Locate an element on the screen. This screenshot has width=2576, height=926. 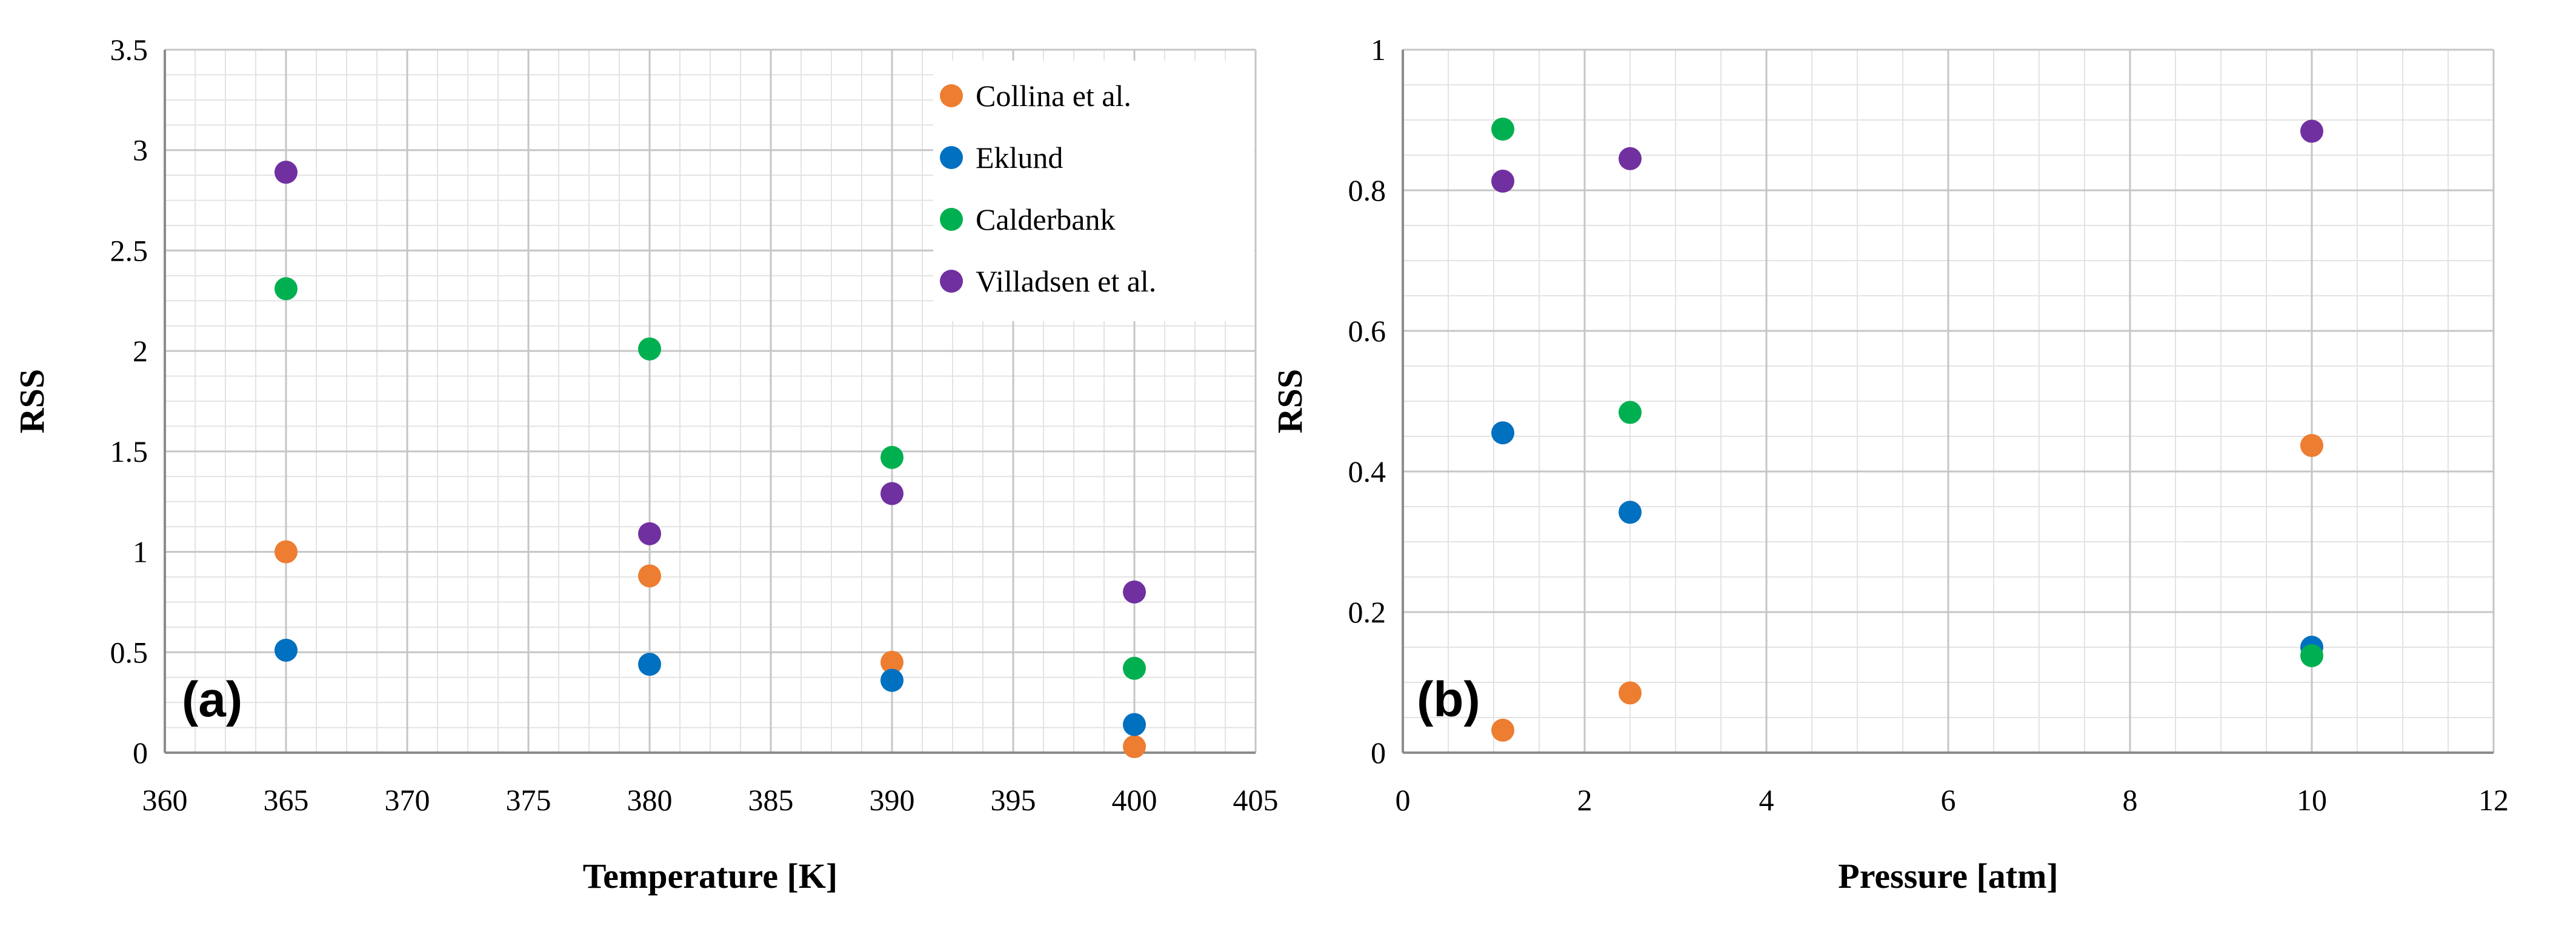
x-tick-label: 2 is located at coordinates (1585, 800).